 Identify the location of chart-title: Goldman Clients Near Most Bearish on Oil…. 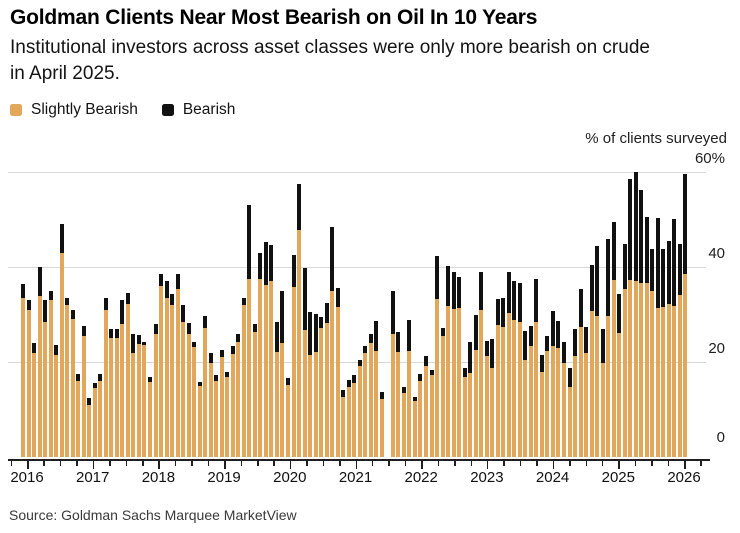
(274, 17).